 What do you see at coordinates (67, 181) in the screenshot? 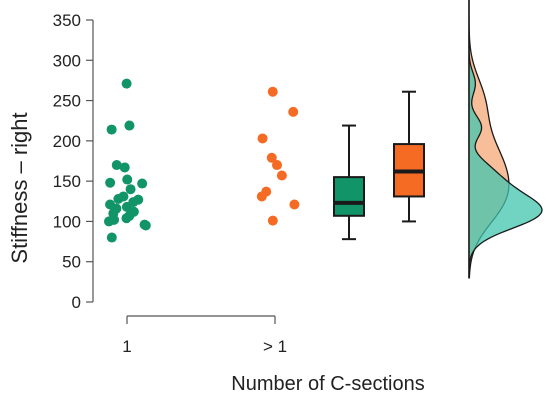
I see `y-tick-label: 150` at bounding box center [67, 181].